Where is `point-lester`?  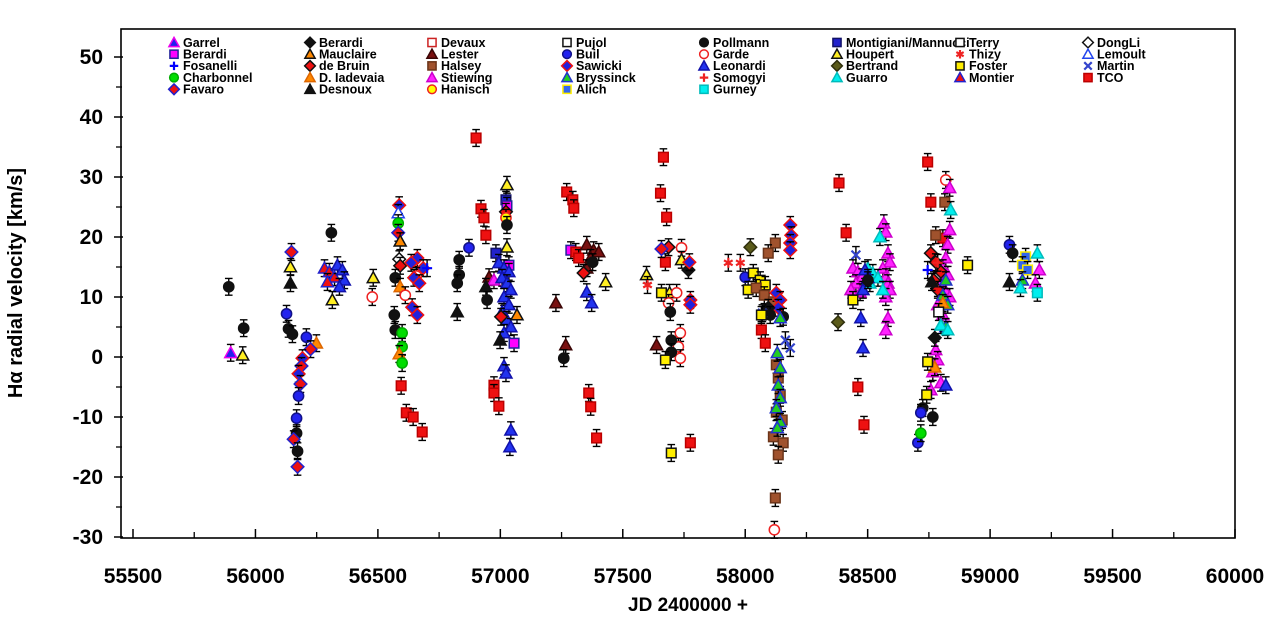 point-lester is located at coordinates (587, 244).